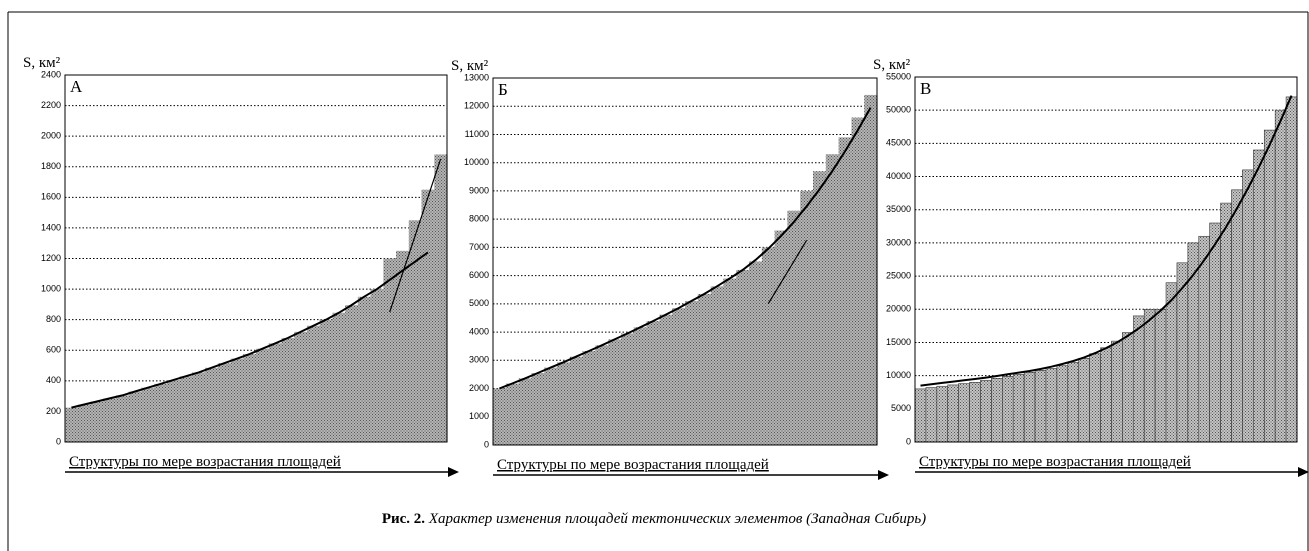 The image size is (1309, 551). I want to click on y-tick-label: 2200, so click(51, 105).